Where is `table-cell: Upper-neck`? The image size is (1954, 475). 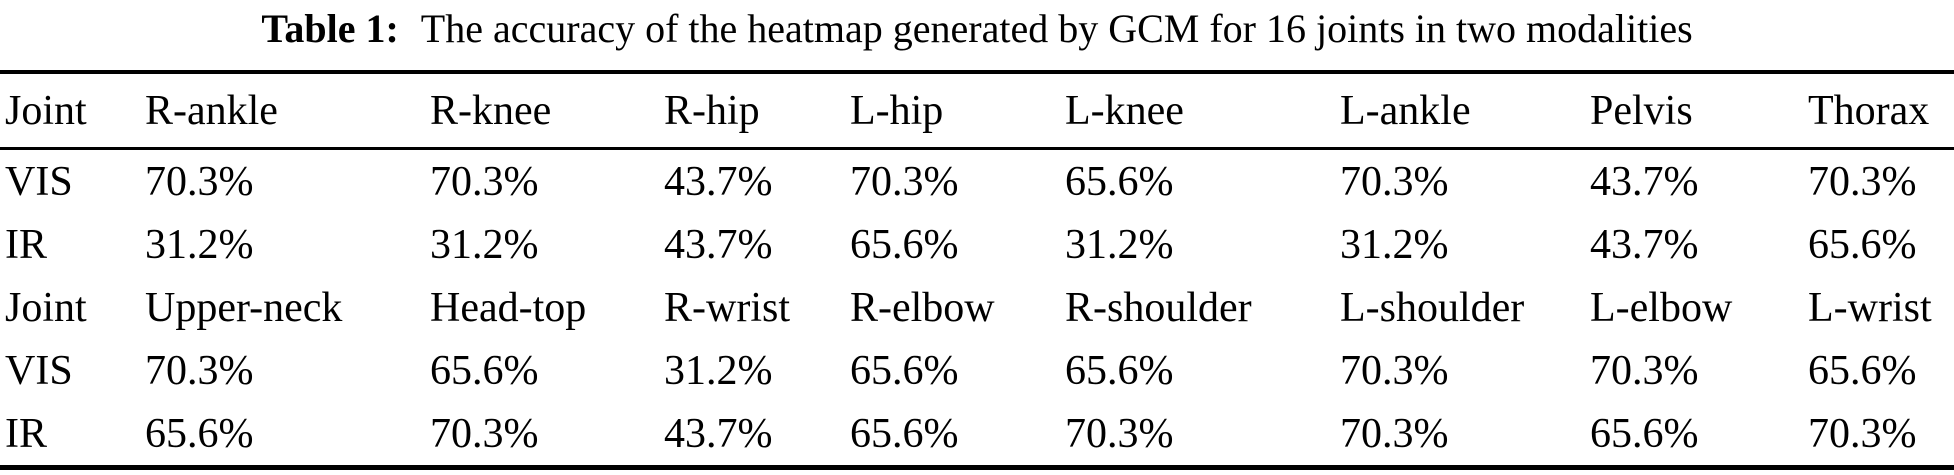
table-cell: Upper-neck is located at coordinates (244, 307).